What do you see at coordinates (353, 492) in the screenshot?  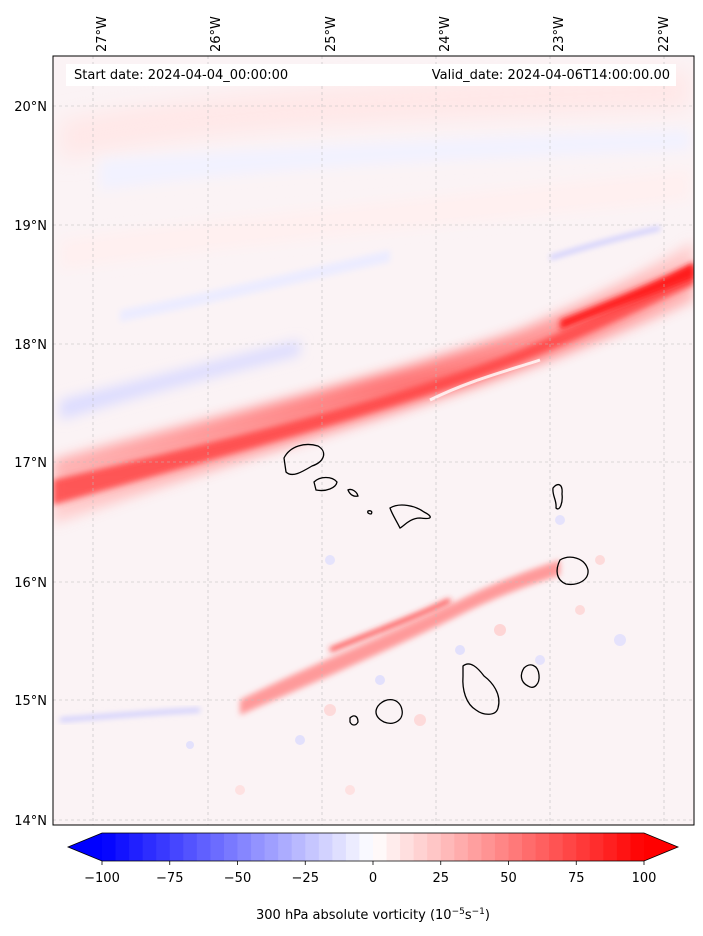 I see `island-santa-luzia` at bounding box center [353, 492].